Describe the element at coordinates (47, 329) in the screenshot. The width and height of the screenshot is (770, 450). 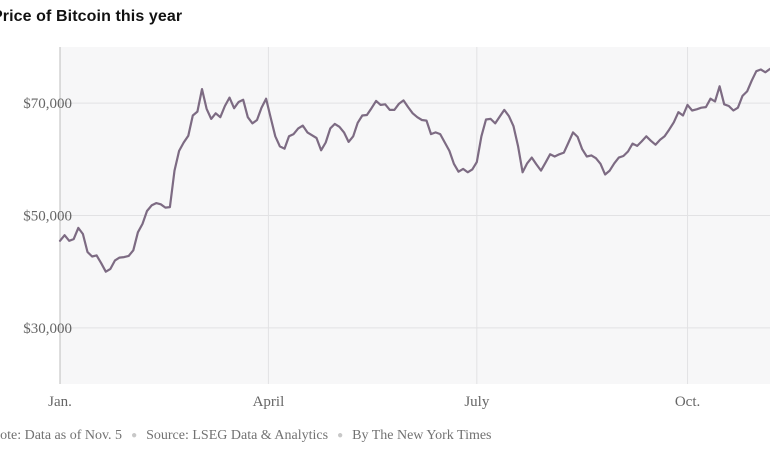
I see `y-tick-label: $30,000` at that location.